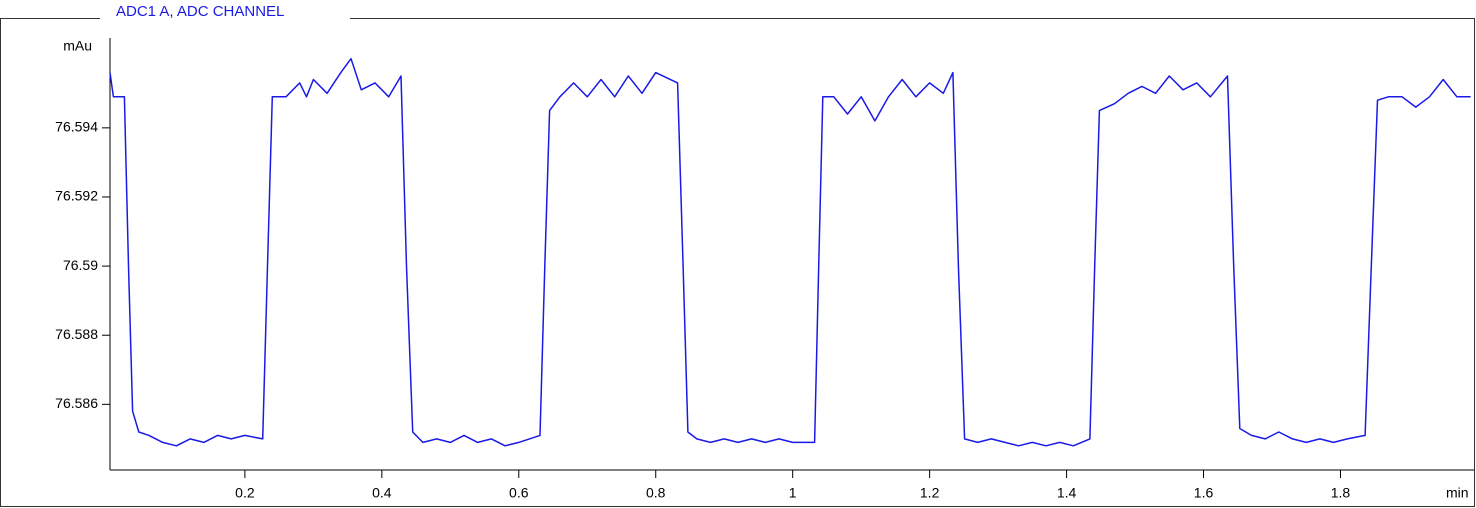  I want to click on y-tick-label: 76.592, so click(76, 196).